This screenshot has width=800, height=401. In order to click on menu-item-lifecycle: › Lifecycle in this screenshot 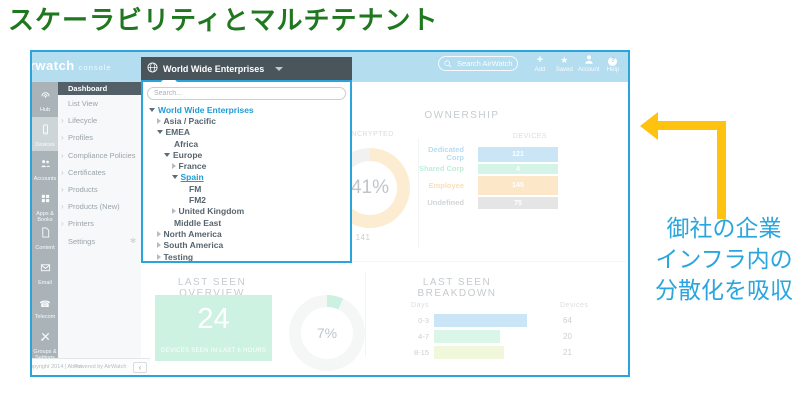, I will do `click(99, 120)`.